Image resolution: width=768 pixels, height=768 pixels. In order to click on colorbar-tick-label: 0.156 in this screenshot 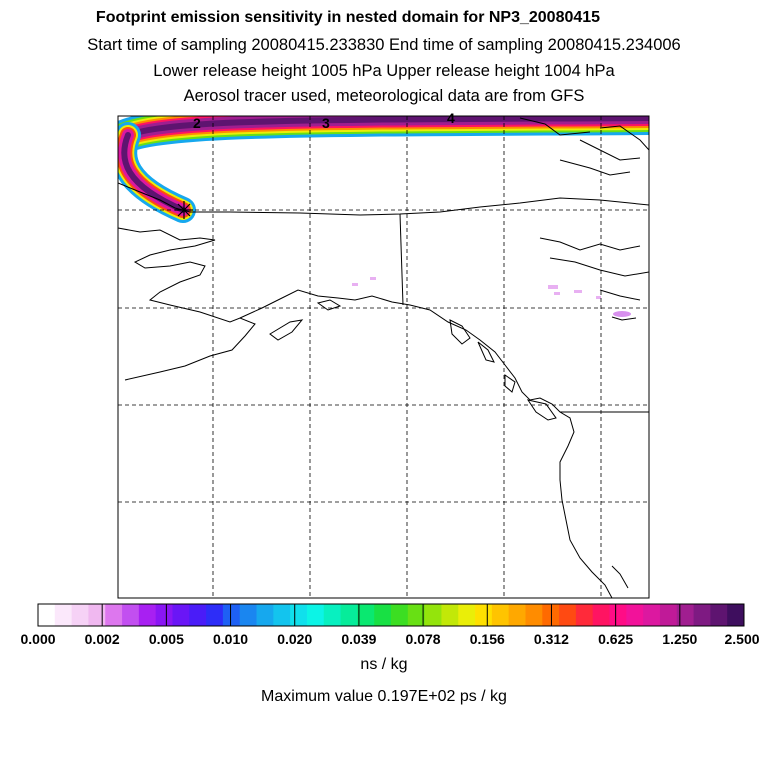, I will do `click(487, 639)`.